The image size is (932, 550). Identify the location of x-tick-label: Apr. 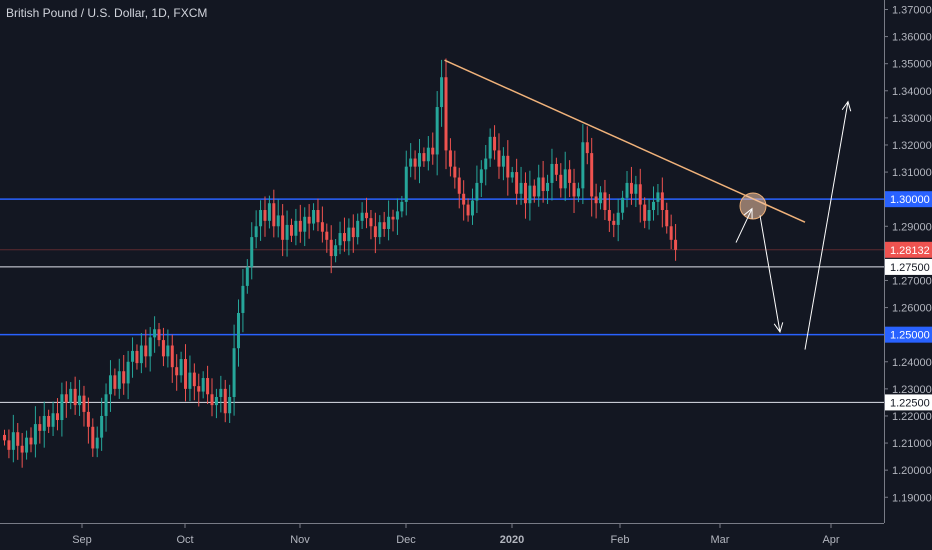
(830, 540).